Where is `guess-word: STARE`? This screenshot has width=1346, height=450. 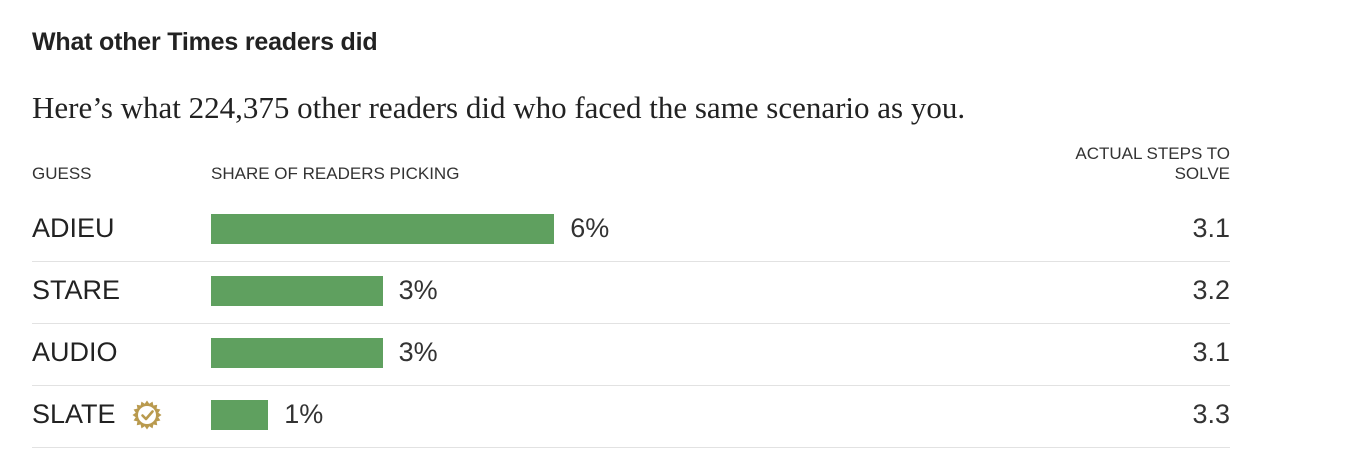
guess-word: STARE is located at coordinates (76, 290).